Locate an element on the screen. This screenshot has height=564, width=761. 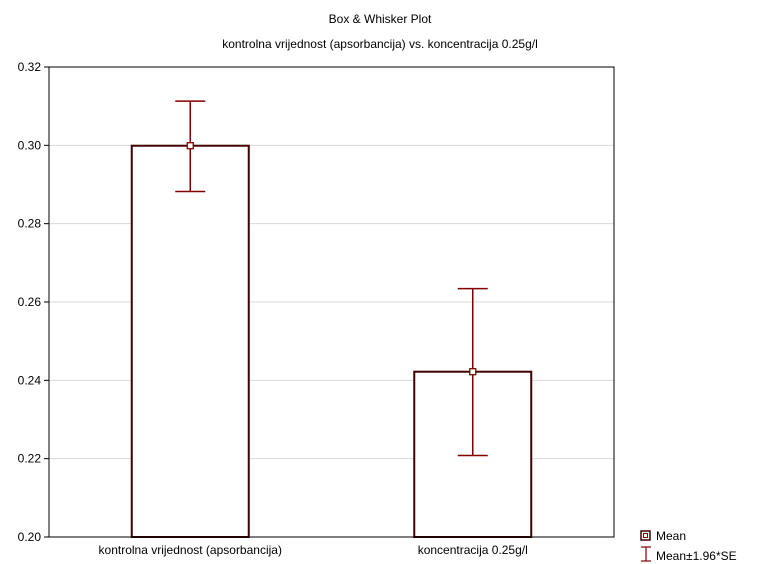
legend-whisker-symbol is located at coordinates (646, 554).